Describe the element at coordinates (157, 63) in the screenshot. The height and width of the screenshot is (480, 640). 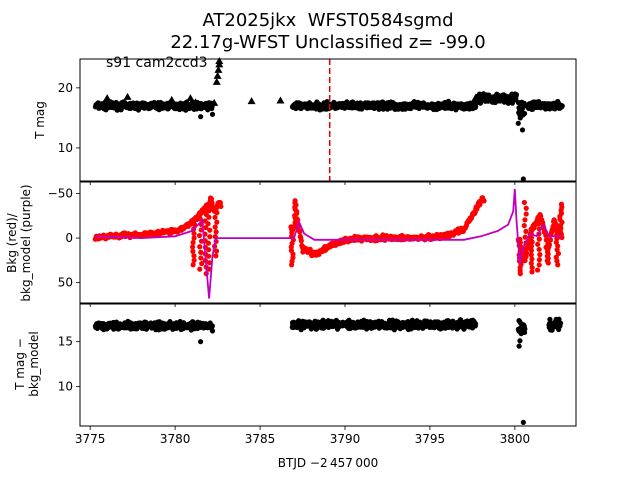
I see `sector-camera-annotation: s91 cam2ccd3` at that location.